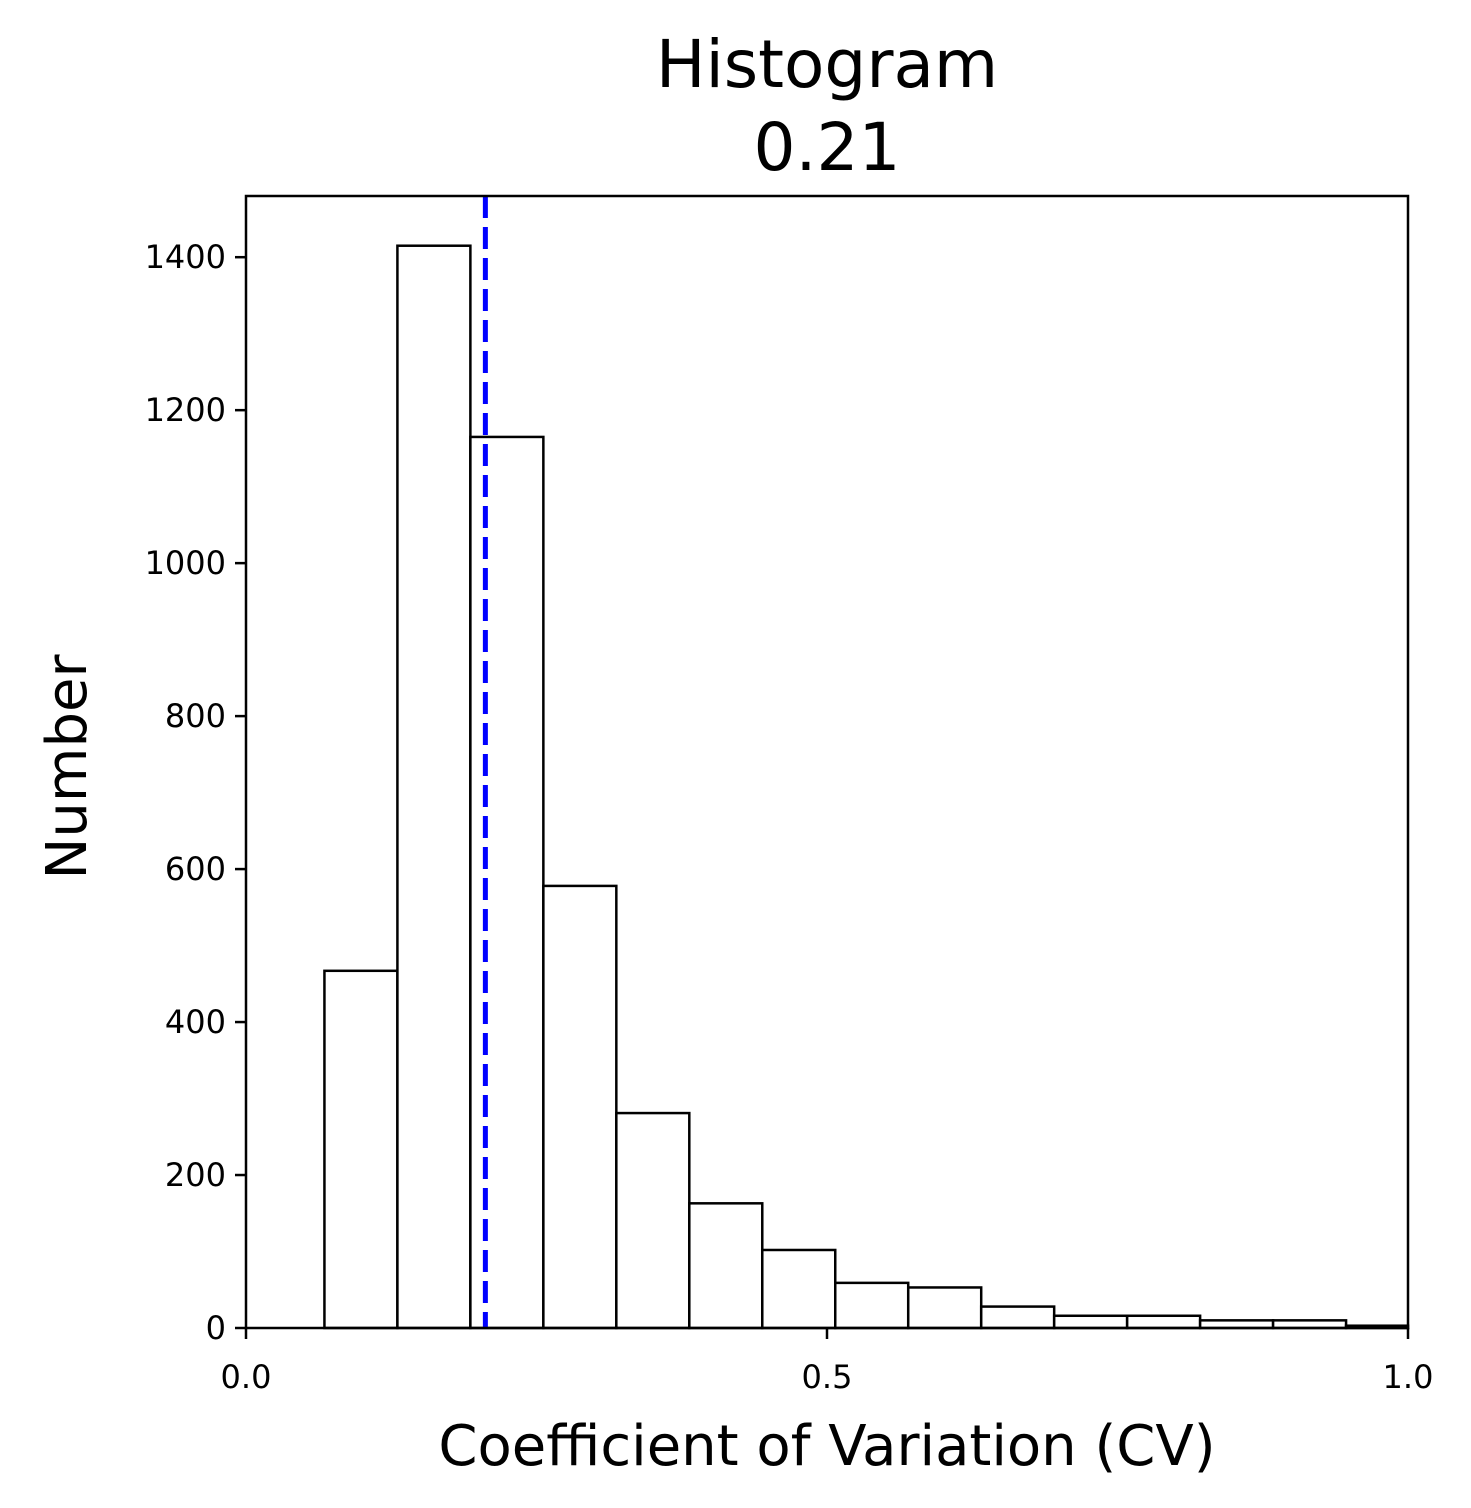  Describe the element at coordinates (185, 410) in the screenshot. I see `y-tick-label: 1200` at that location.